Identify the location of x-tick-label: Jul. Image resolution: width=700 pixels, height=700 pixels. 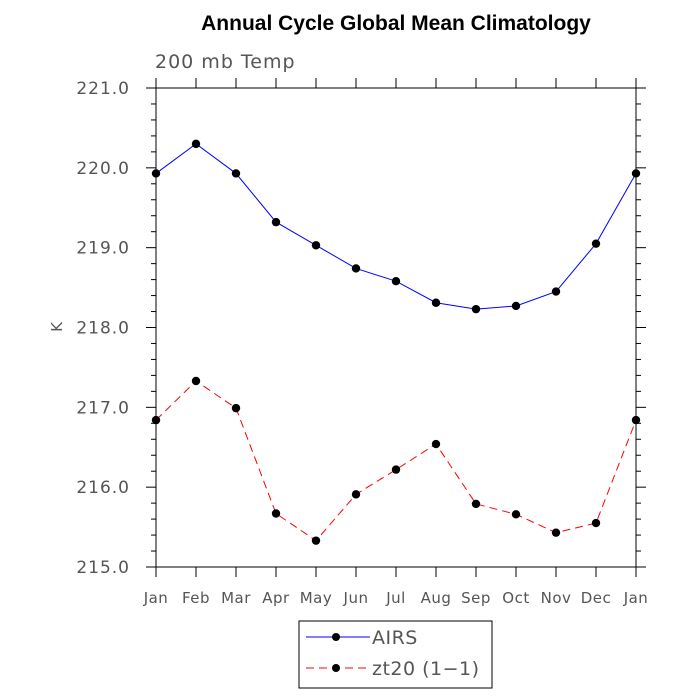
(395, 598).